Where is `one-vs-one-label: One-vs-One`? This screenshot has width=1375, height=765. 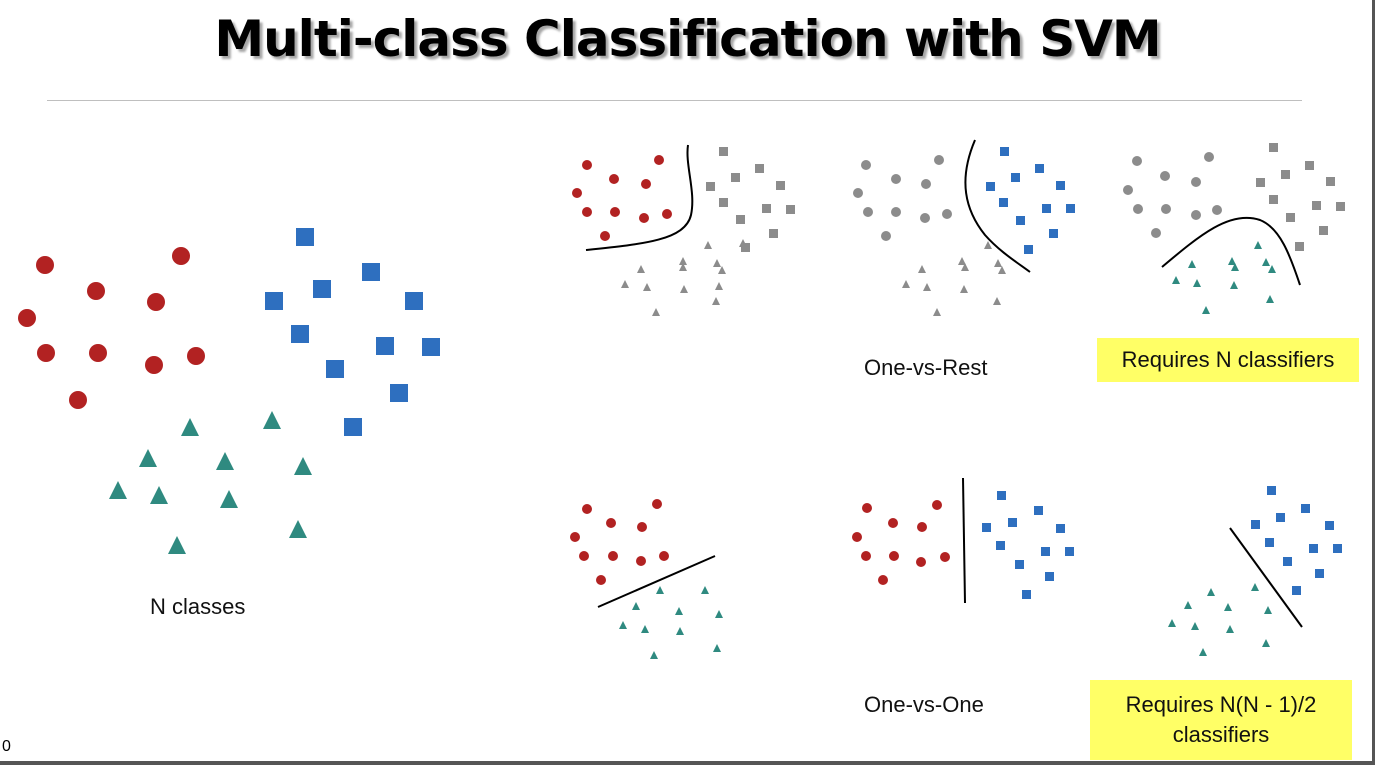
one-vs-one-label: One-vs-One is located at coordinates (924, 704).